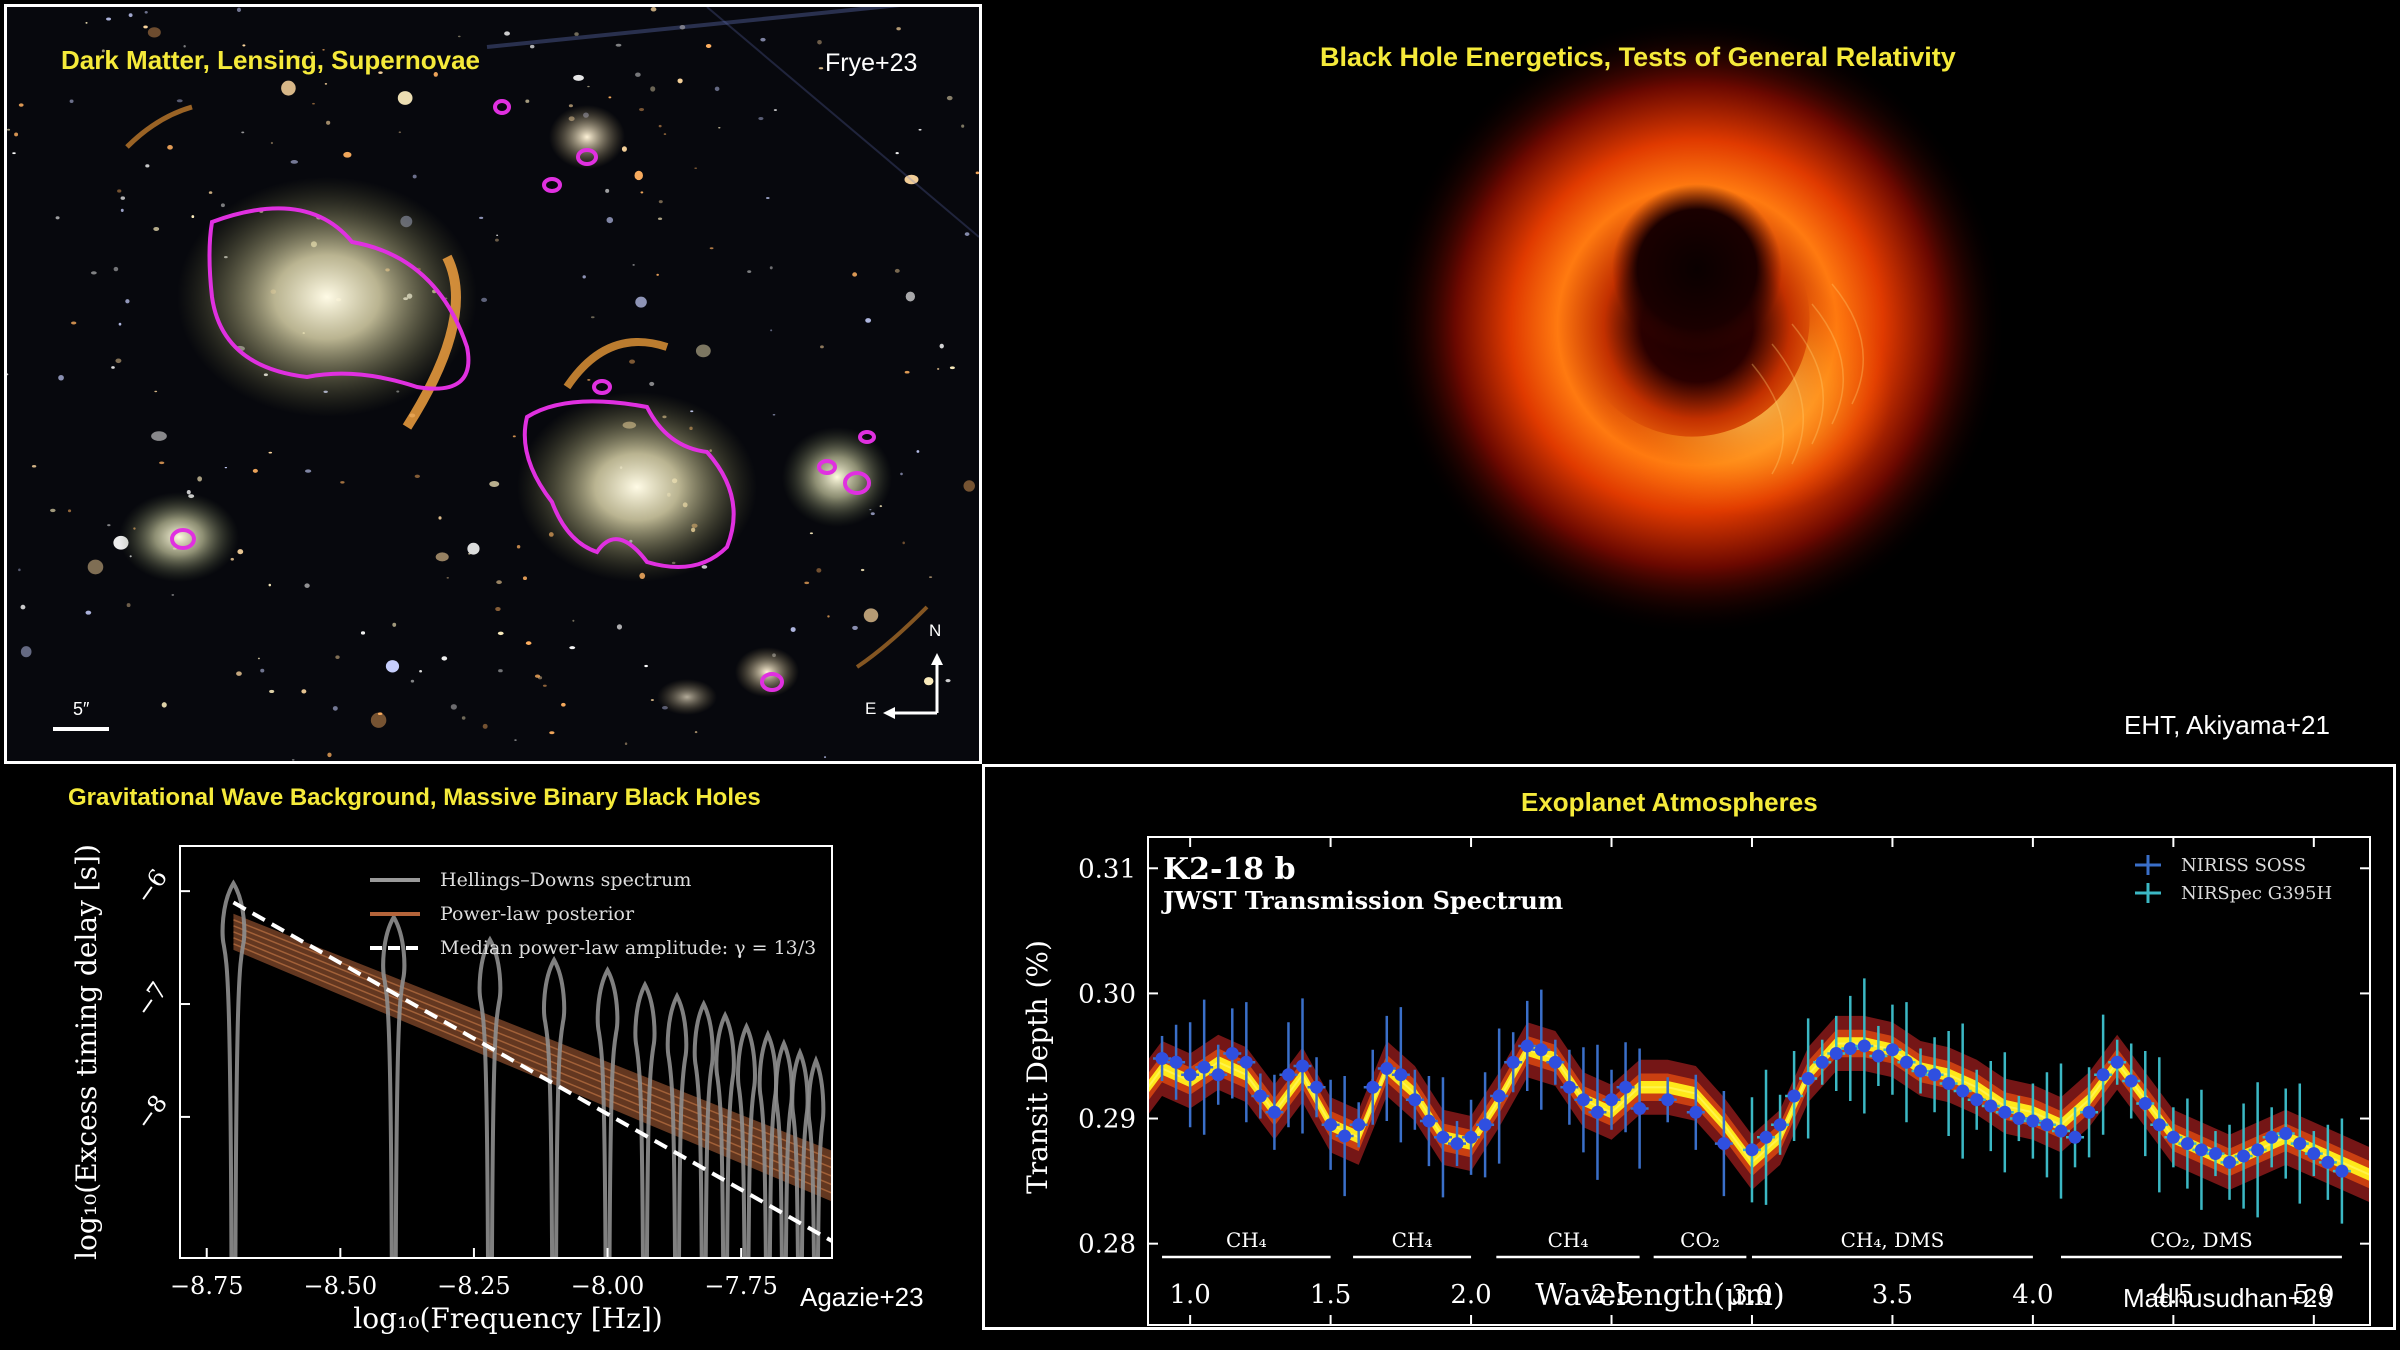  I want to click on blackhole-credit: EHT, Akiyama+21, so click(2227, 725).